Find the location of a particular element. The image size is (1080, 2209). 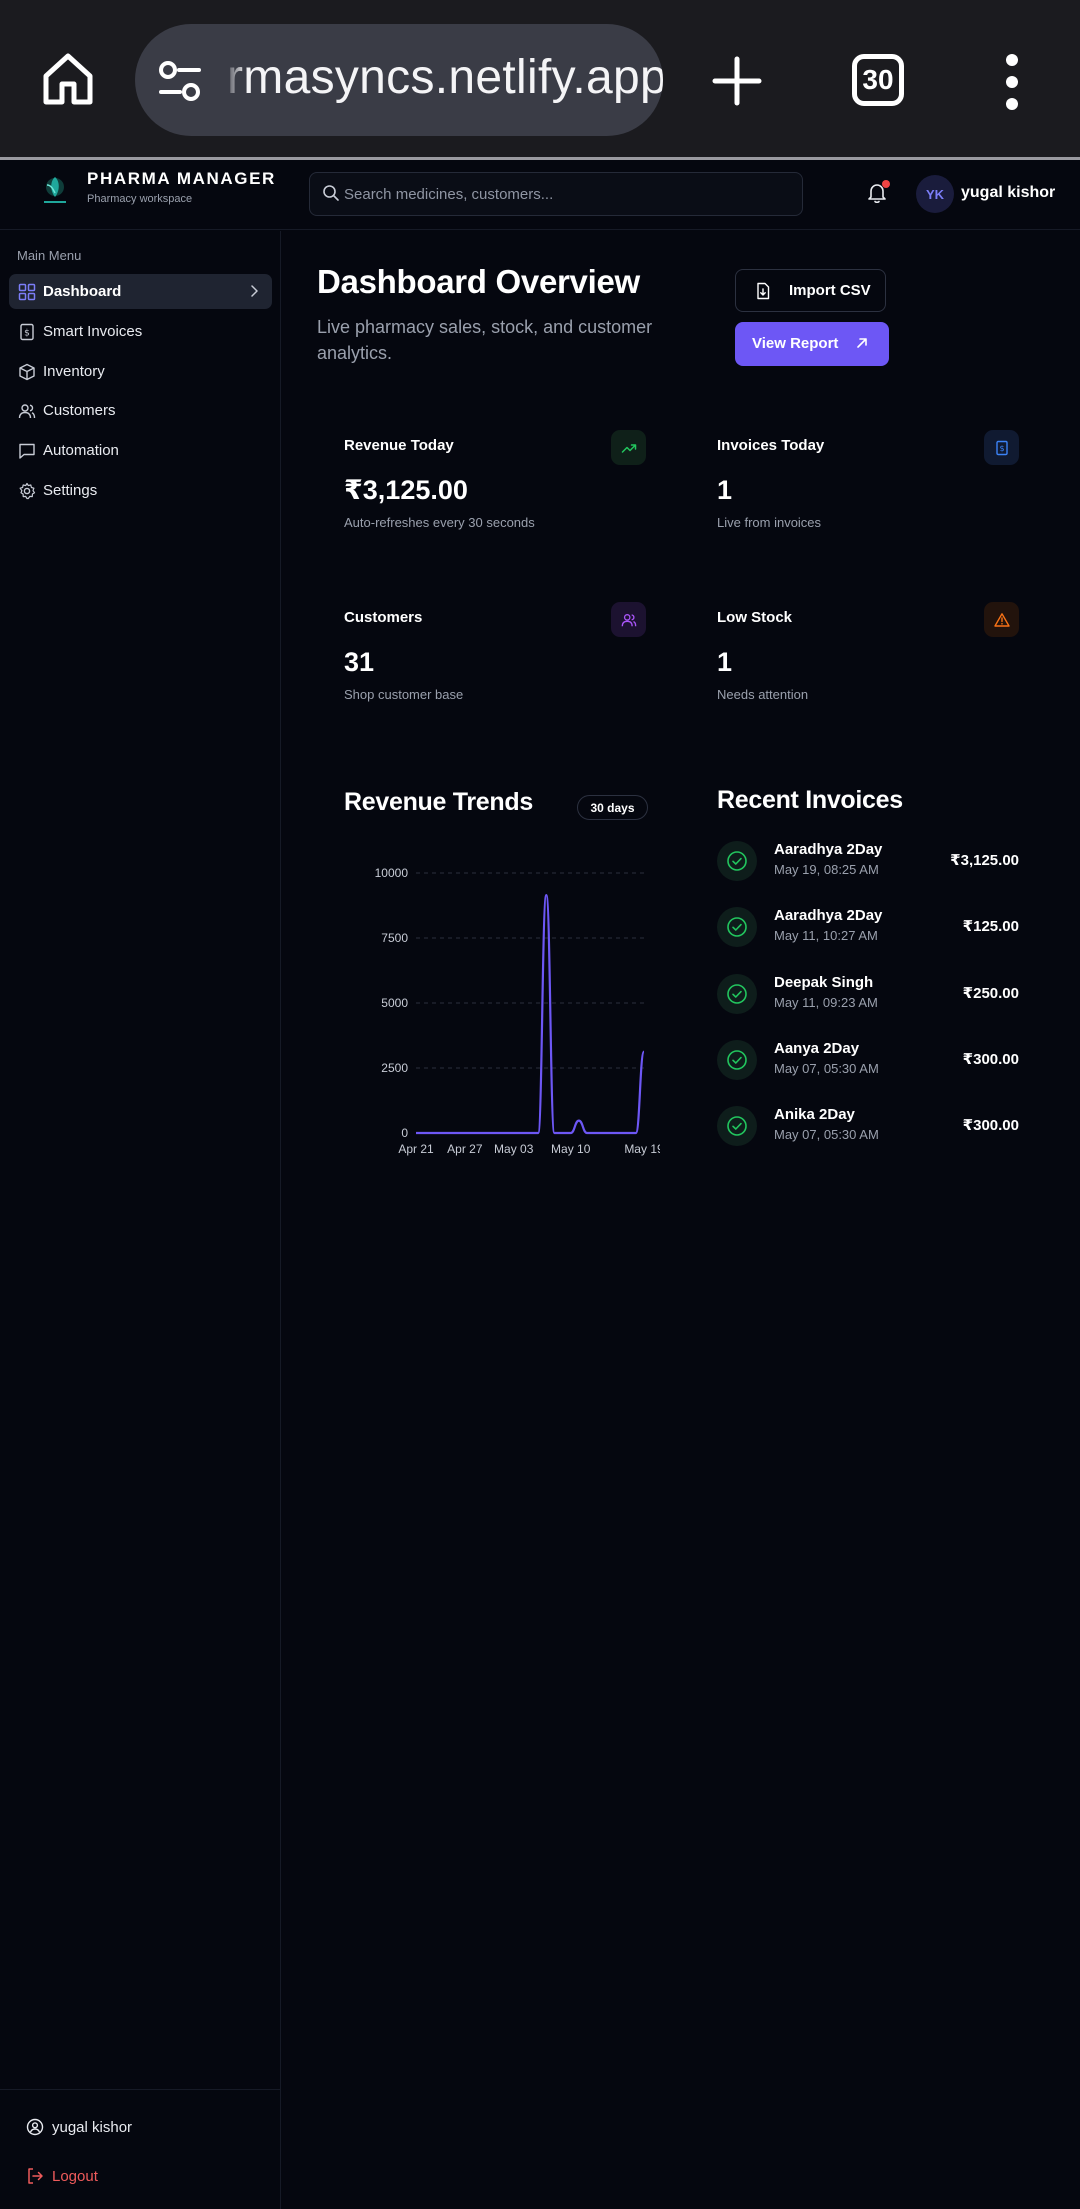

avatar: YK is located at coordinates (935, 194).